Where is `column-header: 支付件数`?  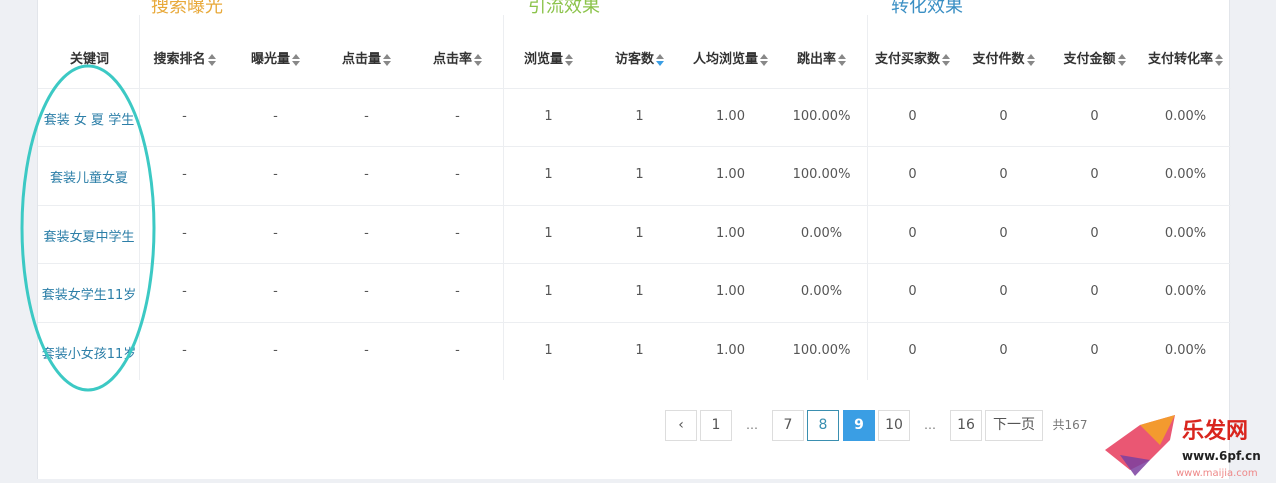
column-header: 支付件数 is located at coordinates (1003, 57).